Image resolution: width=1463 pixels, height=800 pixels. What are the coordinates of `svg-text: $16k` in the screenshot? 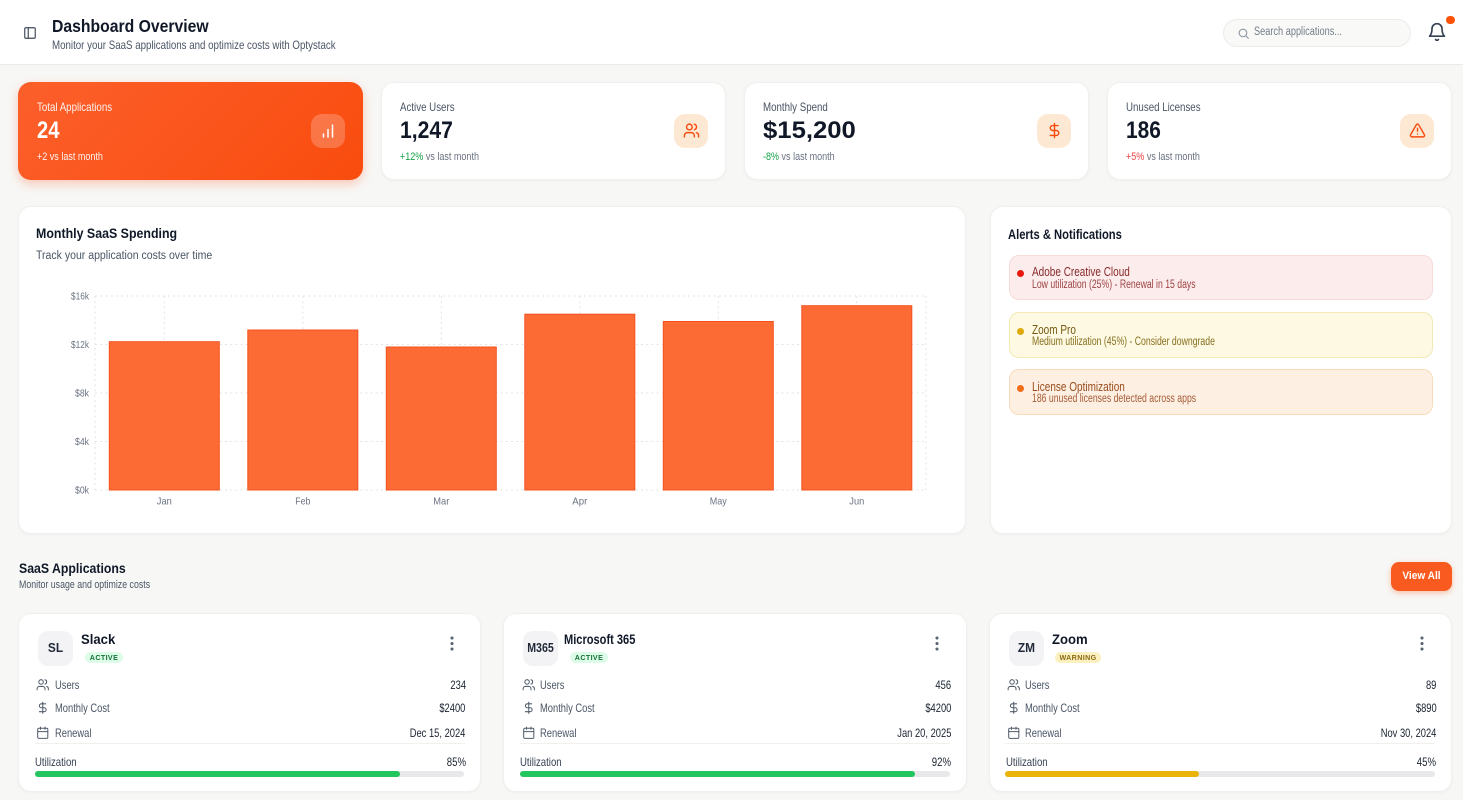 It's located at (80, 297).